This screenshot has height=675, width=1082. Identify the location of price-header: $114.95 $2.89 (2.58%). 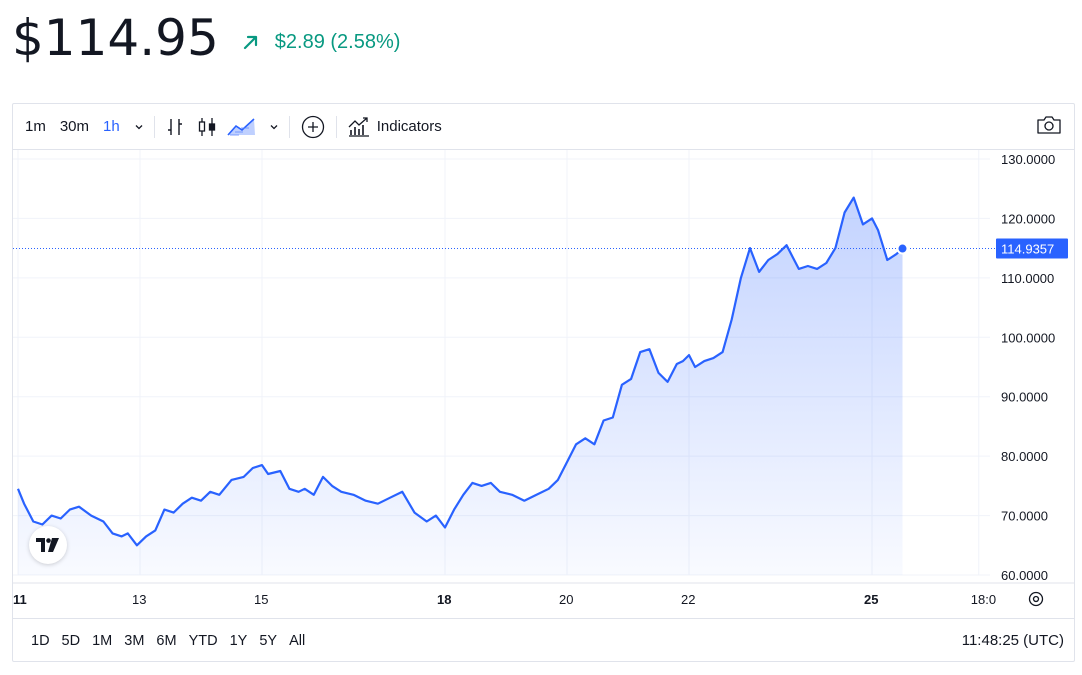
(206, 38).